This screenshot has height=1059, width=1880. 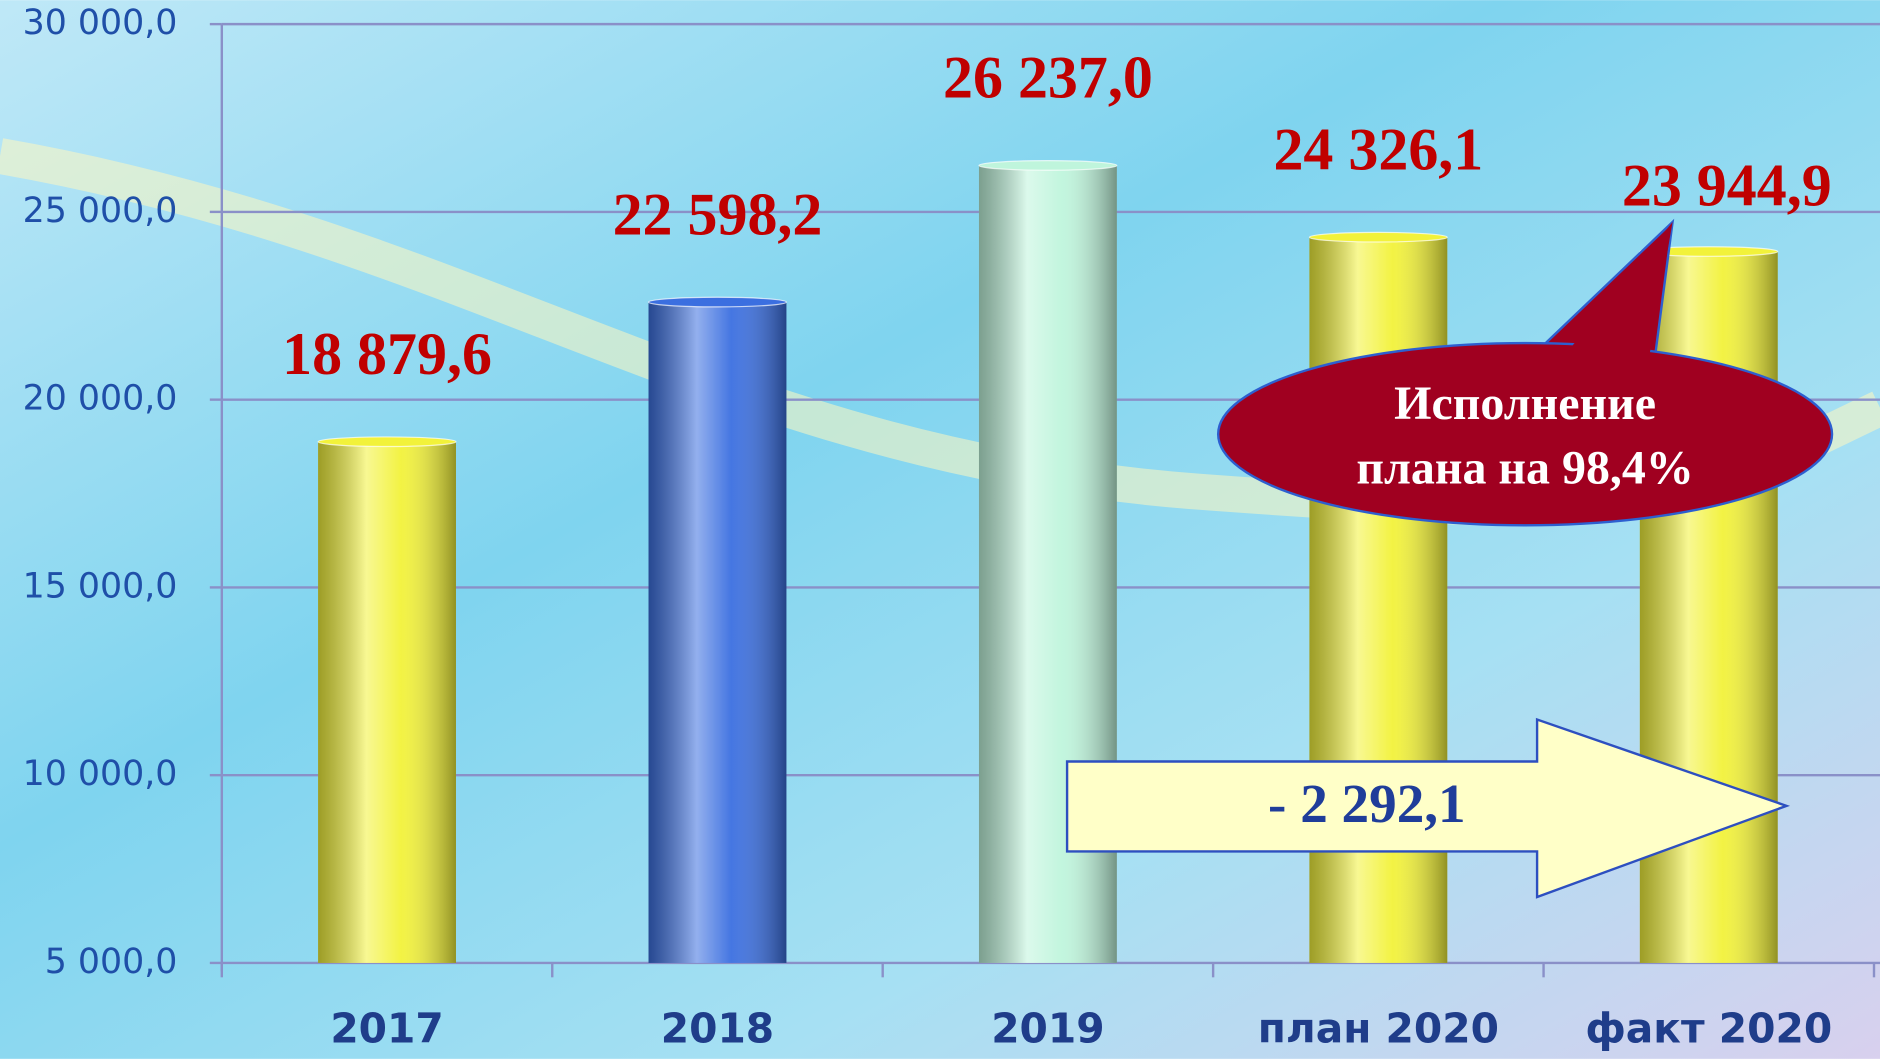 What do you see at coordinates (100, 586) in the screenshot?
I see `y-tick-label: 15 000,0` at bounding box center [100, 586].